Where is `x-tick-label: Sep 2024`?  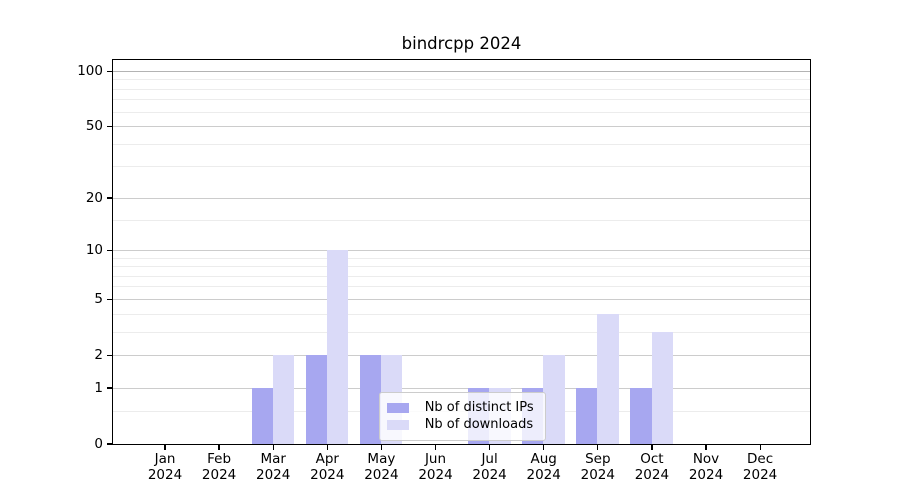 x-tick-label: Sep 2024 is located at coordinates (598, 467).